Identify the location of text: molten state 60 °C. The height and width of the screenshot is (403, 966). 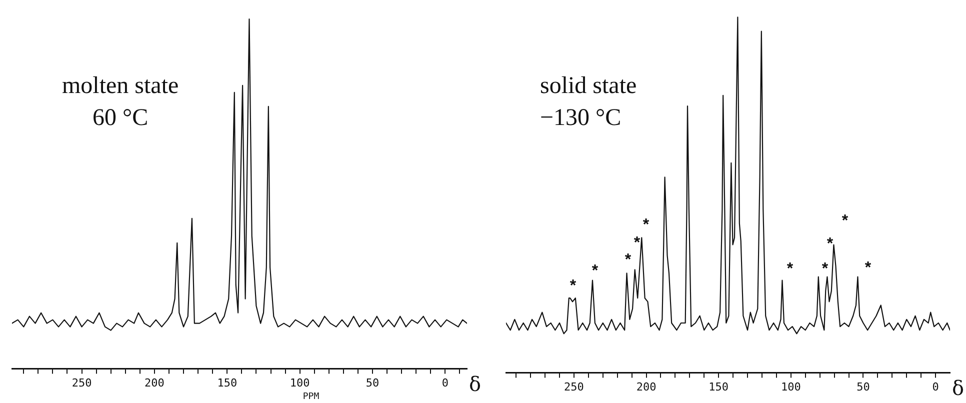
(120, 102).